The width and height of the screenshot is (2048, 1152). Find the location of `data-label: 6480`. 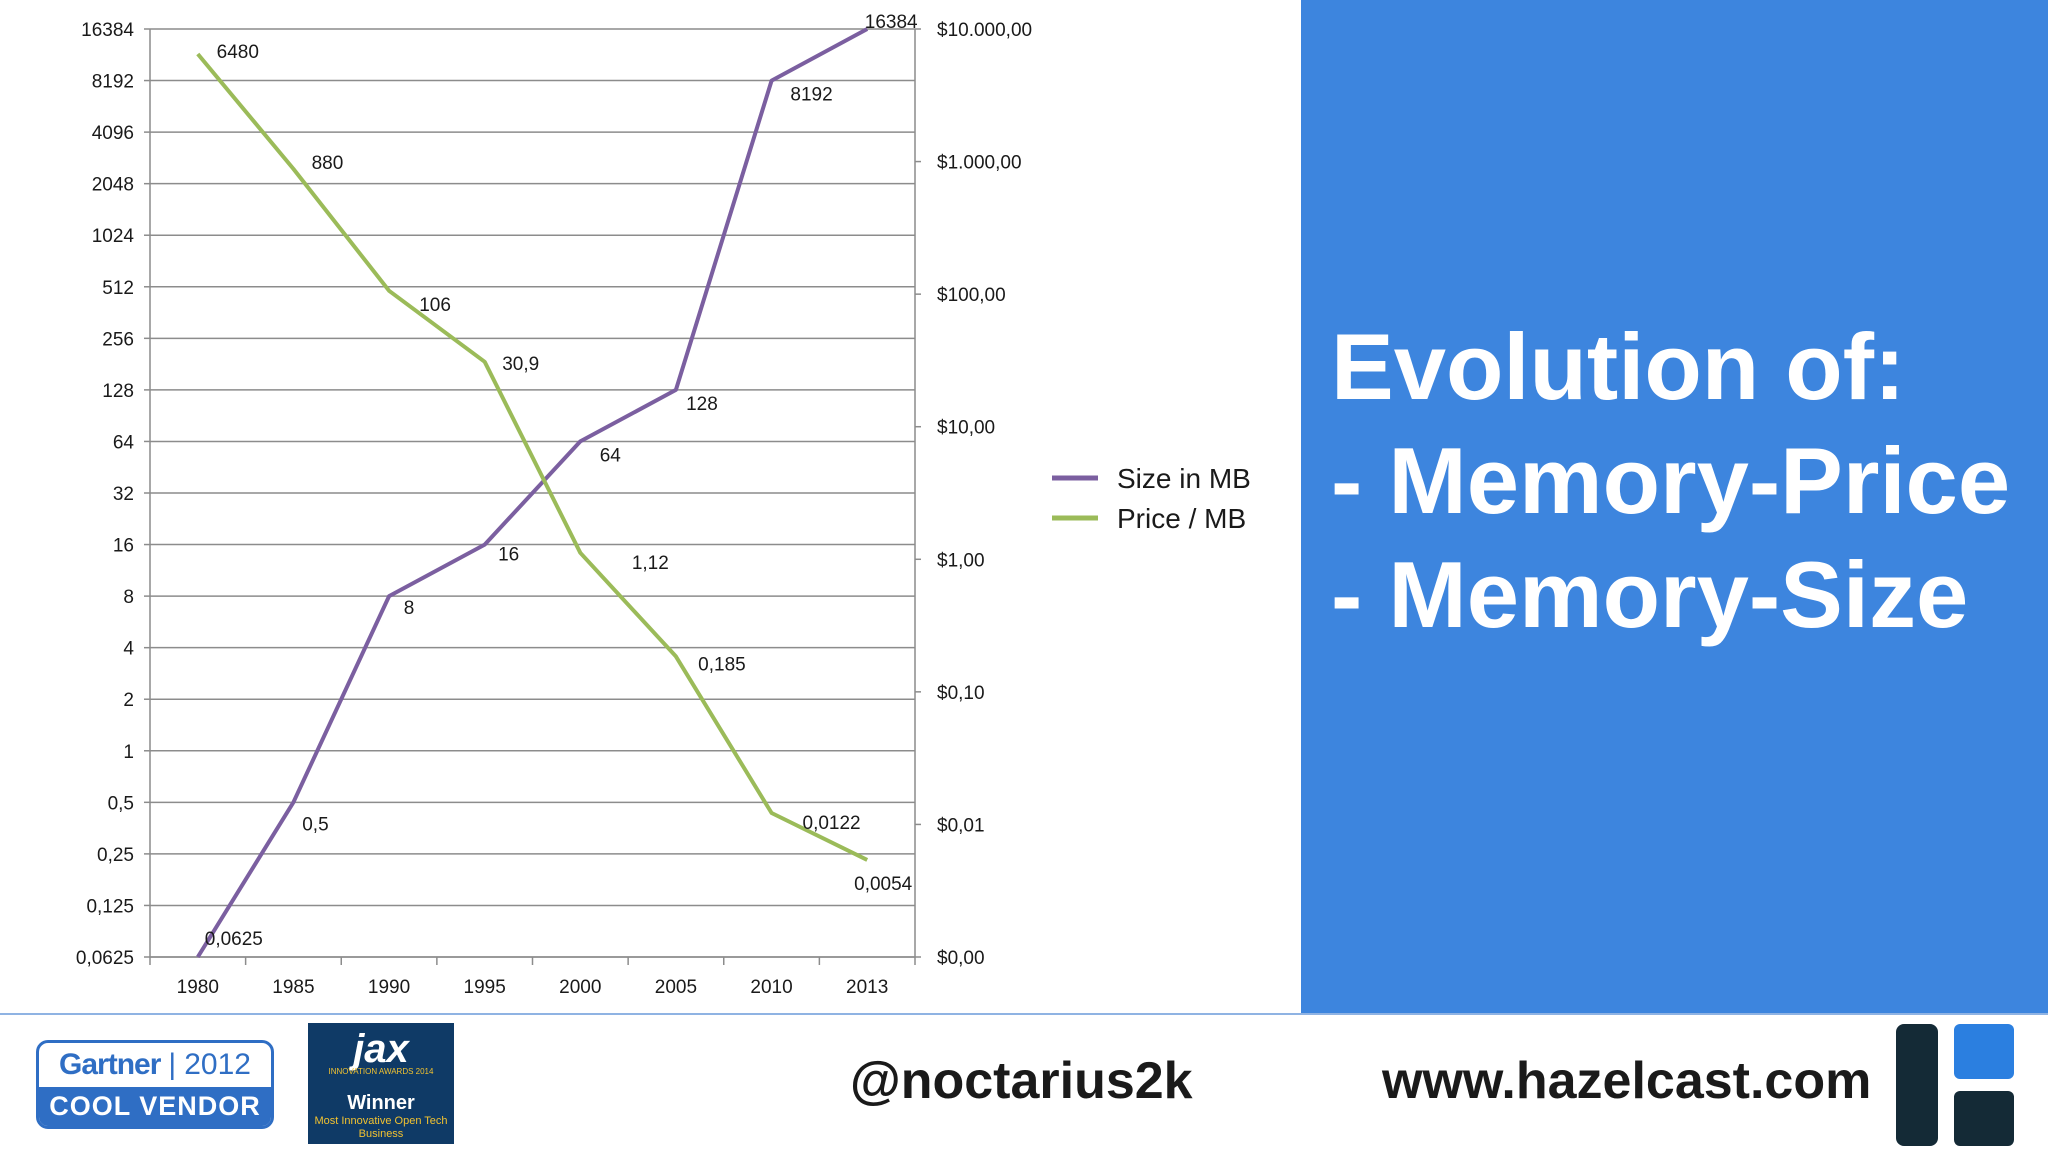

data-label: 6480 is located at coordinates (238, 52).